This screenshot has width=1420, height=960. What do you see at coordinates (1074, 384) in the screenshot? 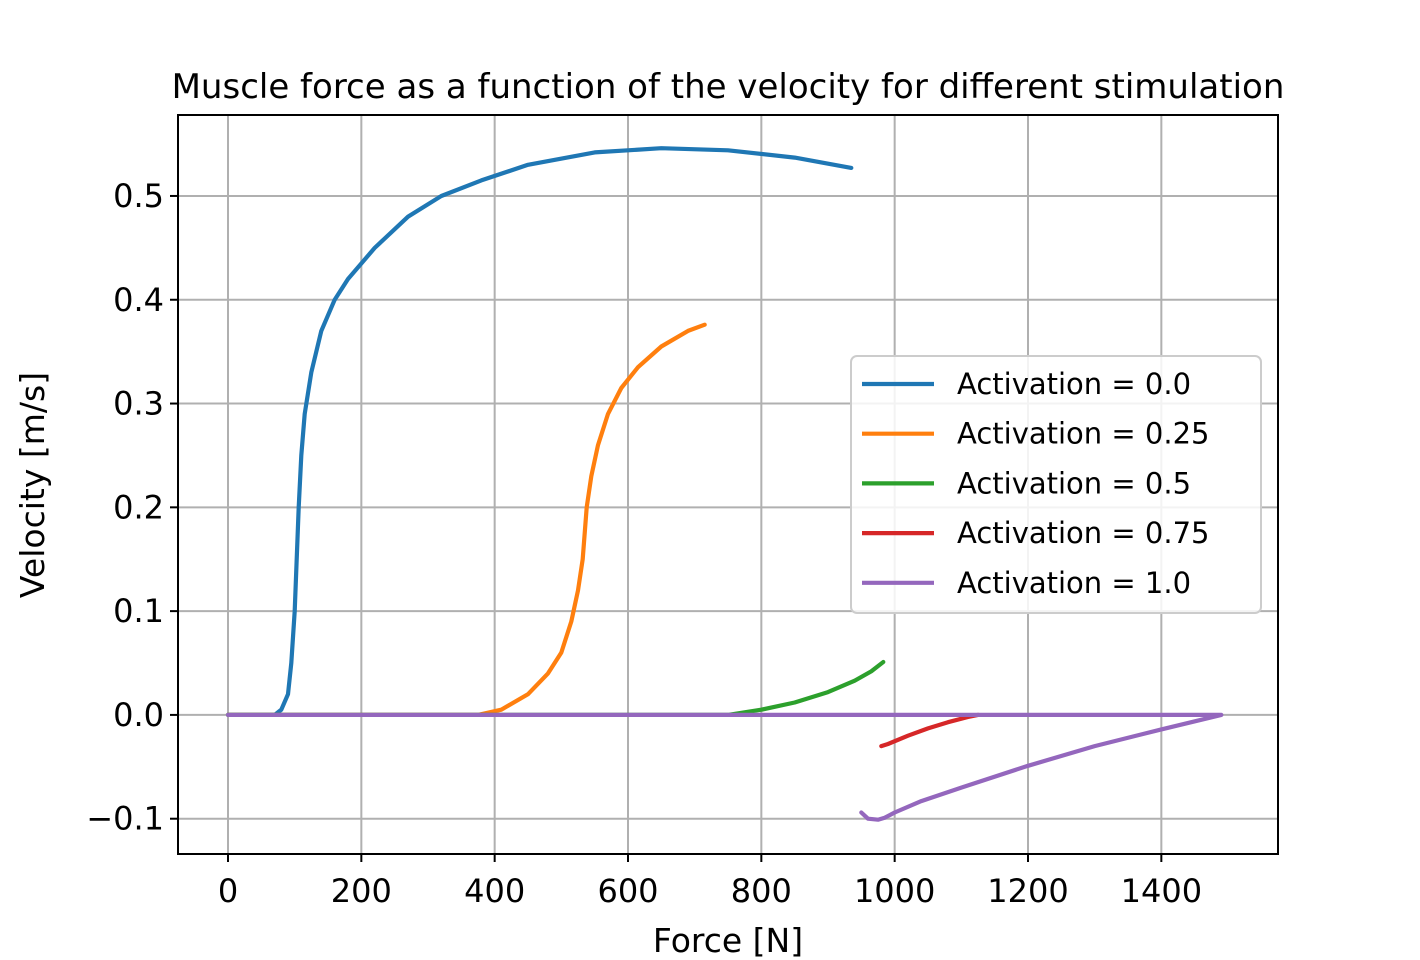
I see `legend-label-0: Activation = 0.0` at bounding box center [1074, 384].